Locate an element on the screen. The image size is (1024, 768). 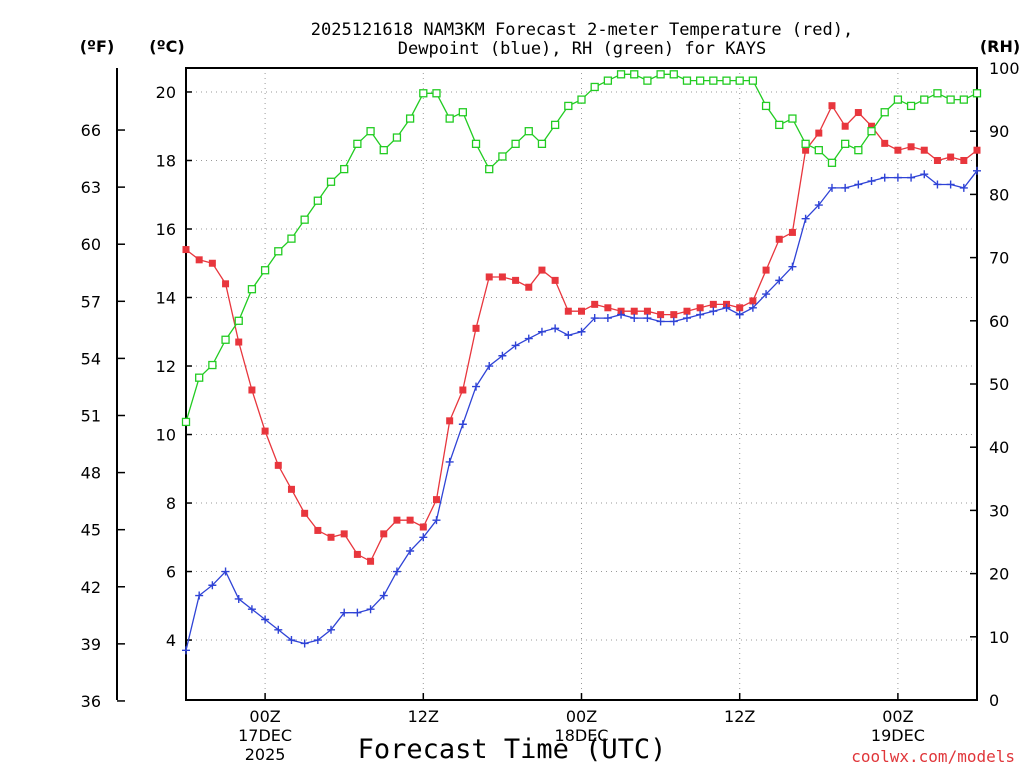
fahrenheit-unit-label: (ºF) is located at coordinates (97, 46).